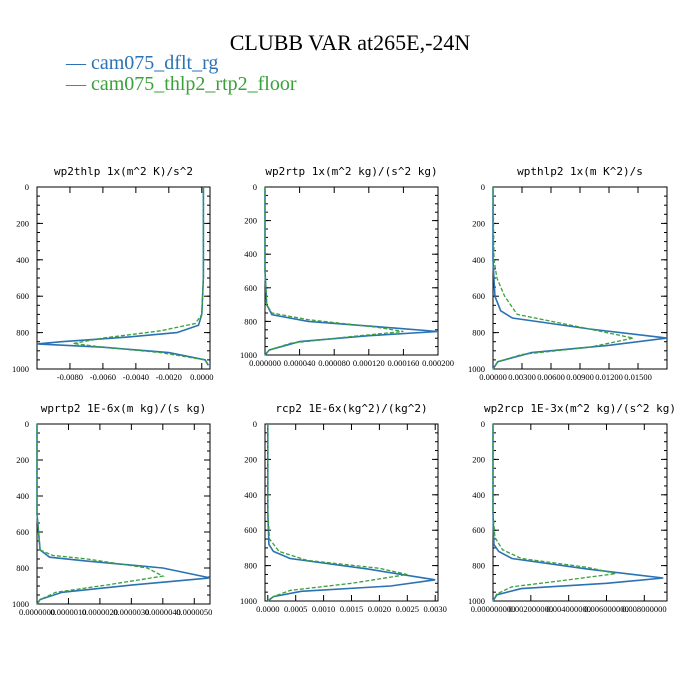  I want to click on panel-title: wp2rtp 1x(m^2 kg)/(s^2 kg), so click(351, 171).